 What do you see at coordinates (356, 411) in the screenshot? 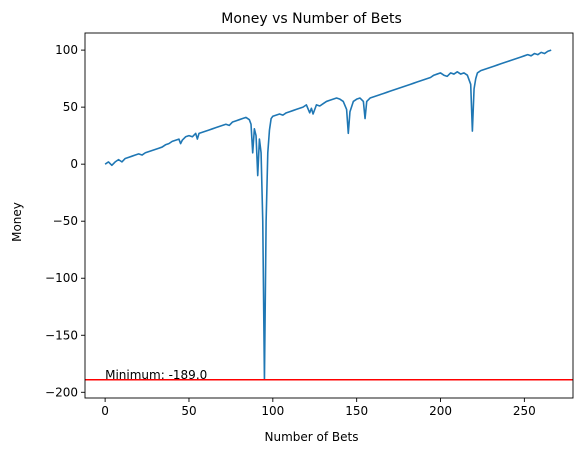
I see `x-tick-label: 150` at bounding box center [356, 411].